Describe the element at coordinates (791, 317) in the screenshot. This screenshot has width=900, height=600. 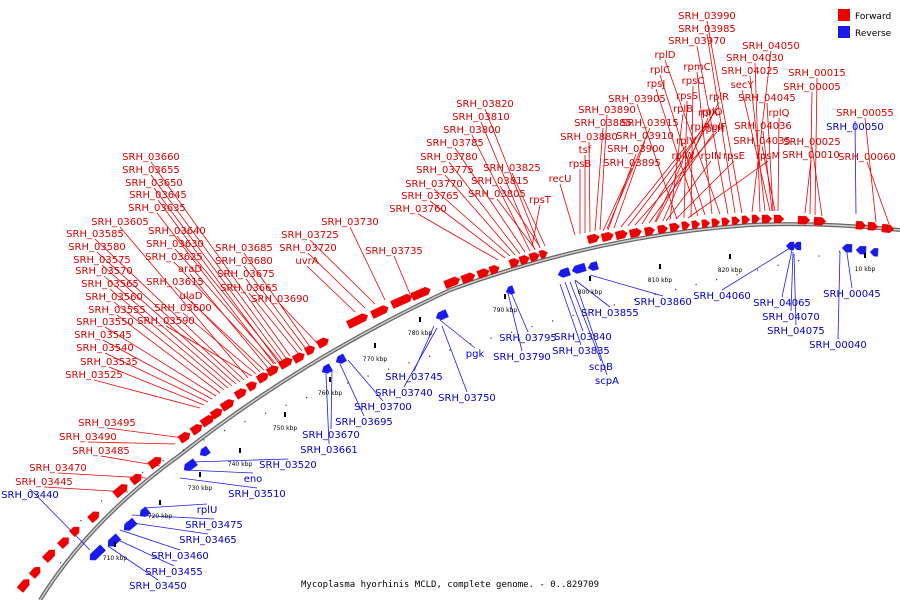
I see `reverse-gene-label: SRH_04070` at that location.